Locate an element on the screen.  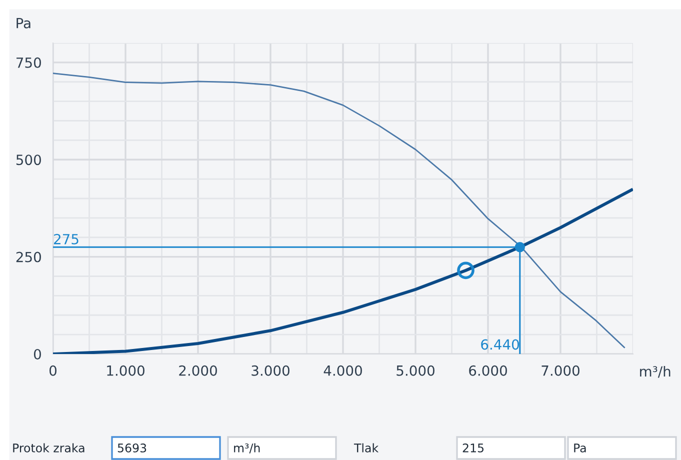
x-axis-title: m³/h is located at coordinates (655, 372).